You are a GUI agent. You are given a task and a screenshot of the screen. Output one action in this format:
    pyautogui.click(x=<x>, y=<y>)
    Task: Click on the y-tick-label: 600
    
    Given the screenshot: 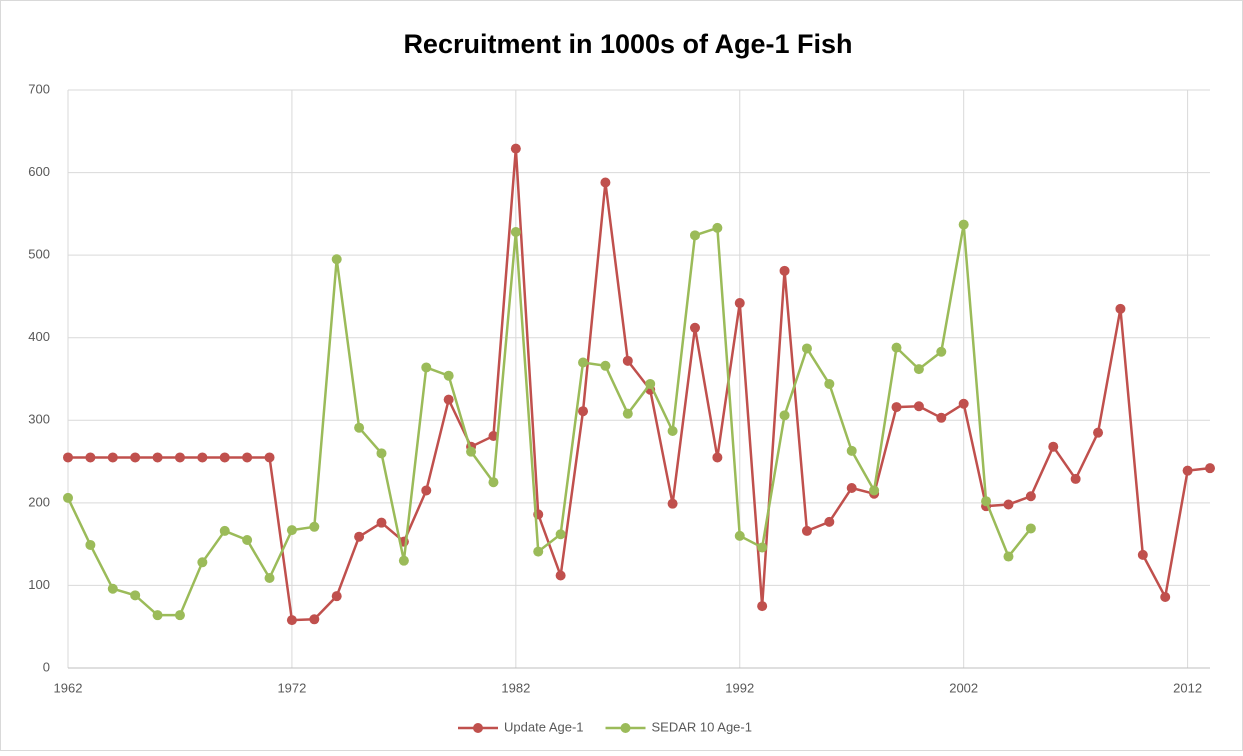 What is the action you would take?
    pyautogui.click(x=39, y=171)
    